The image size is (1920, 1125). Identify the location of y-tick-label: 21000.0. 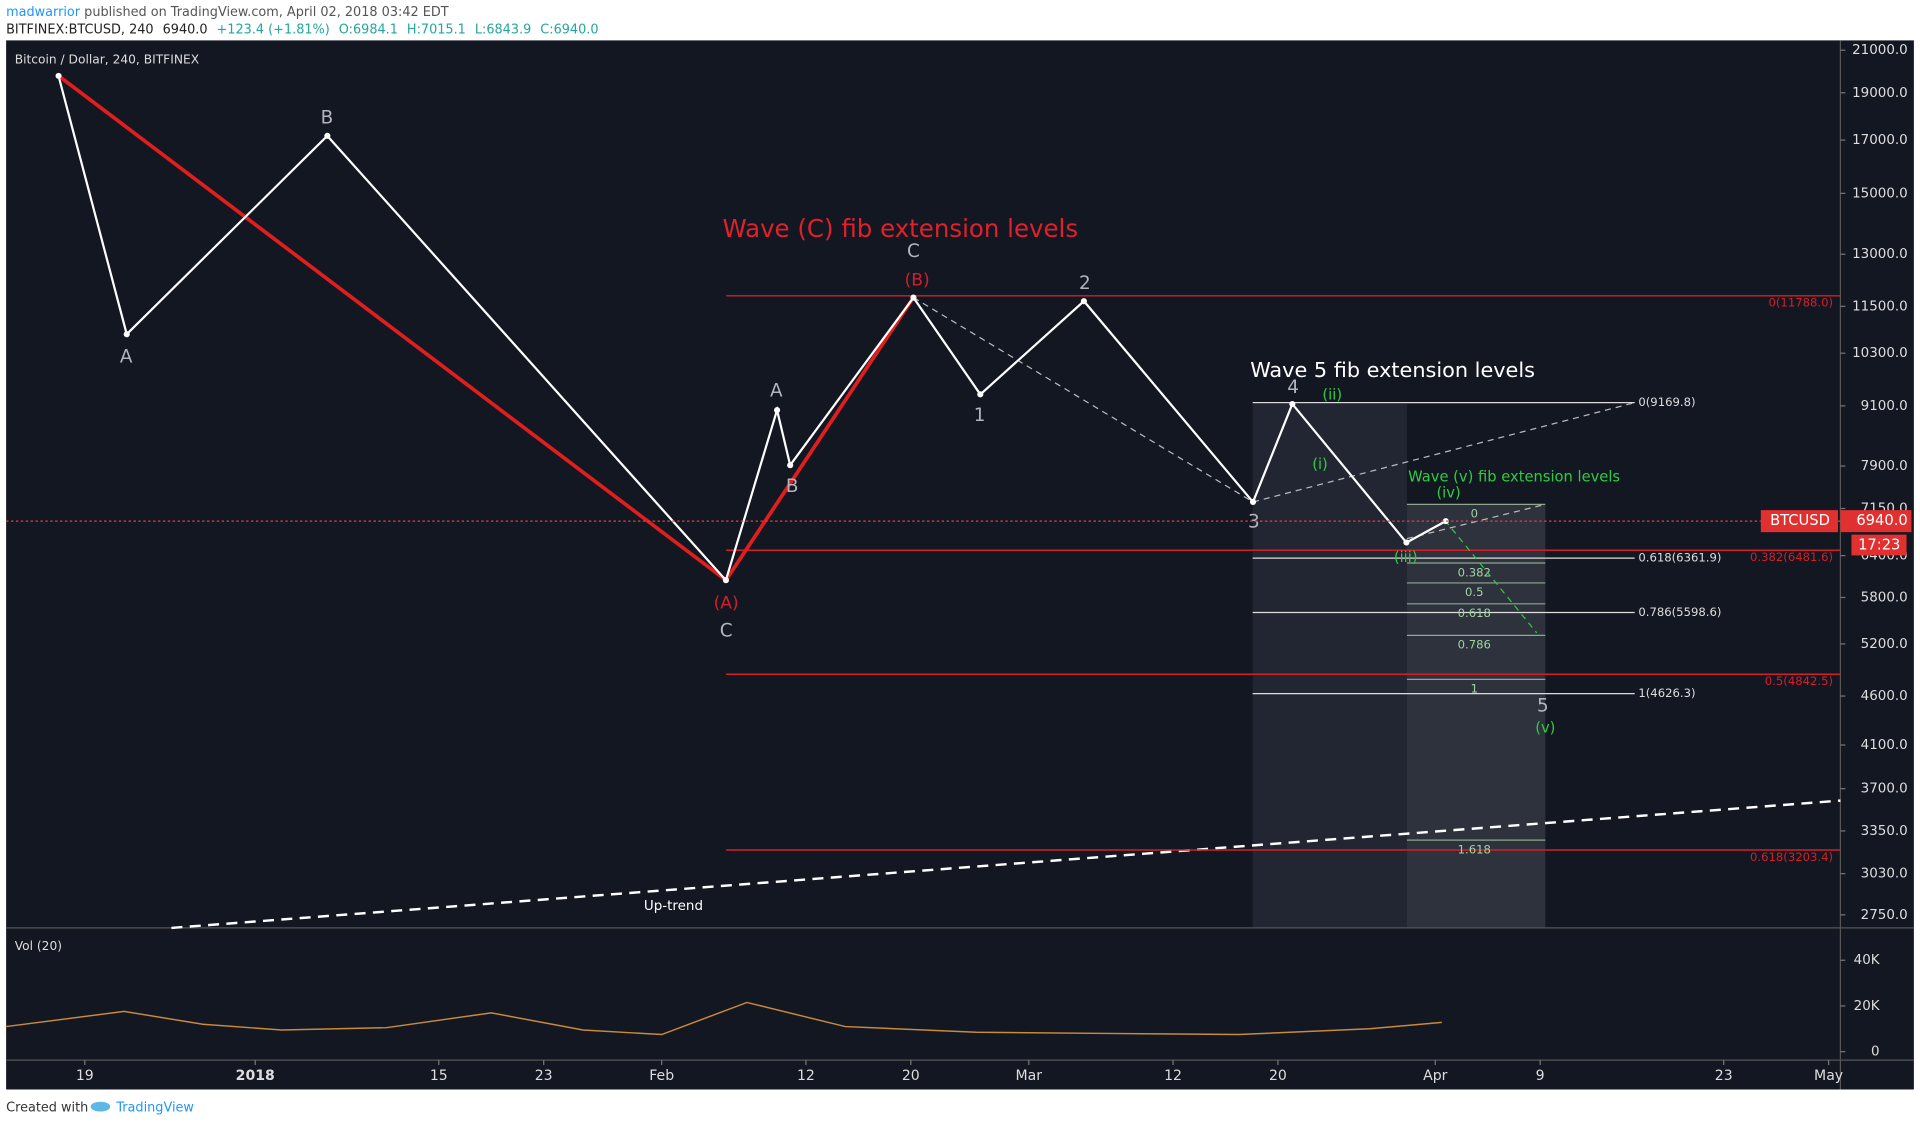
(1880, 50).